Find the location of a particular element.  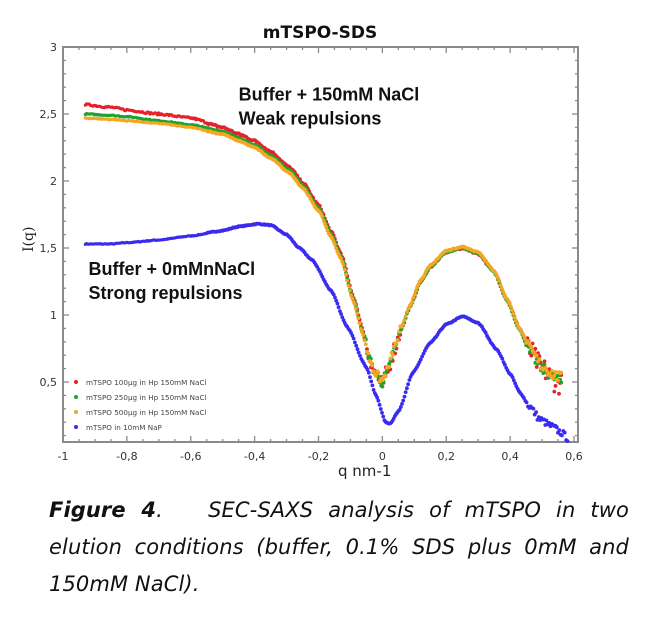

x-tick-label: 0,2 is located at coordinates (447, 456).